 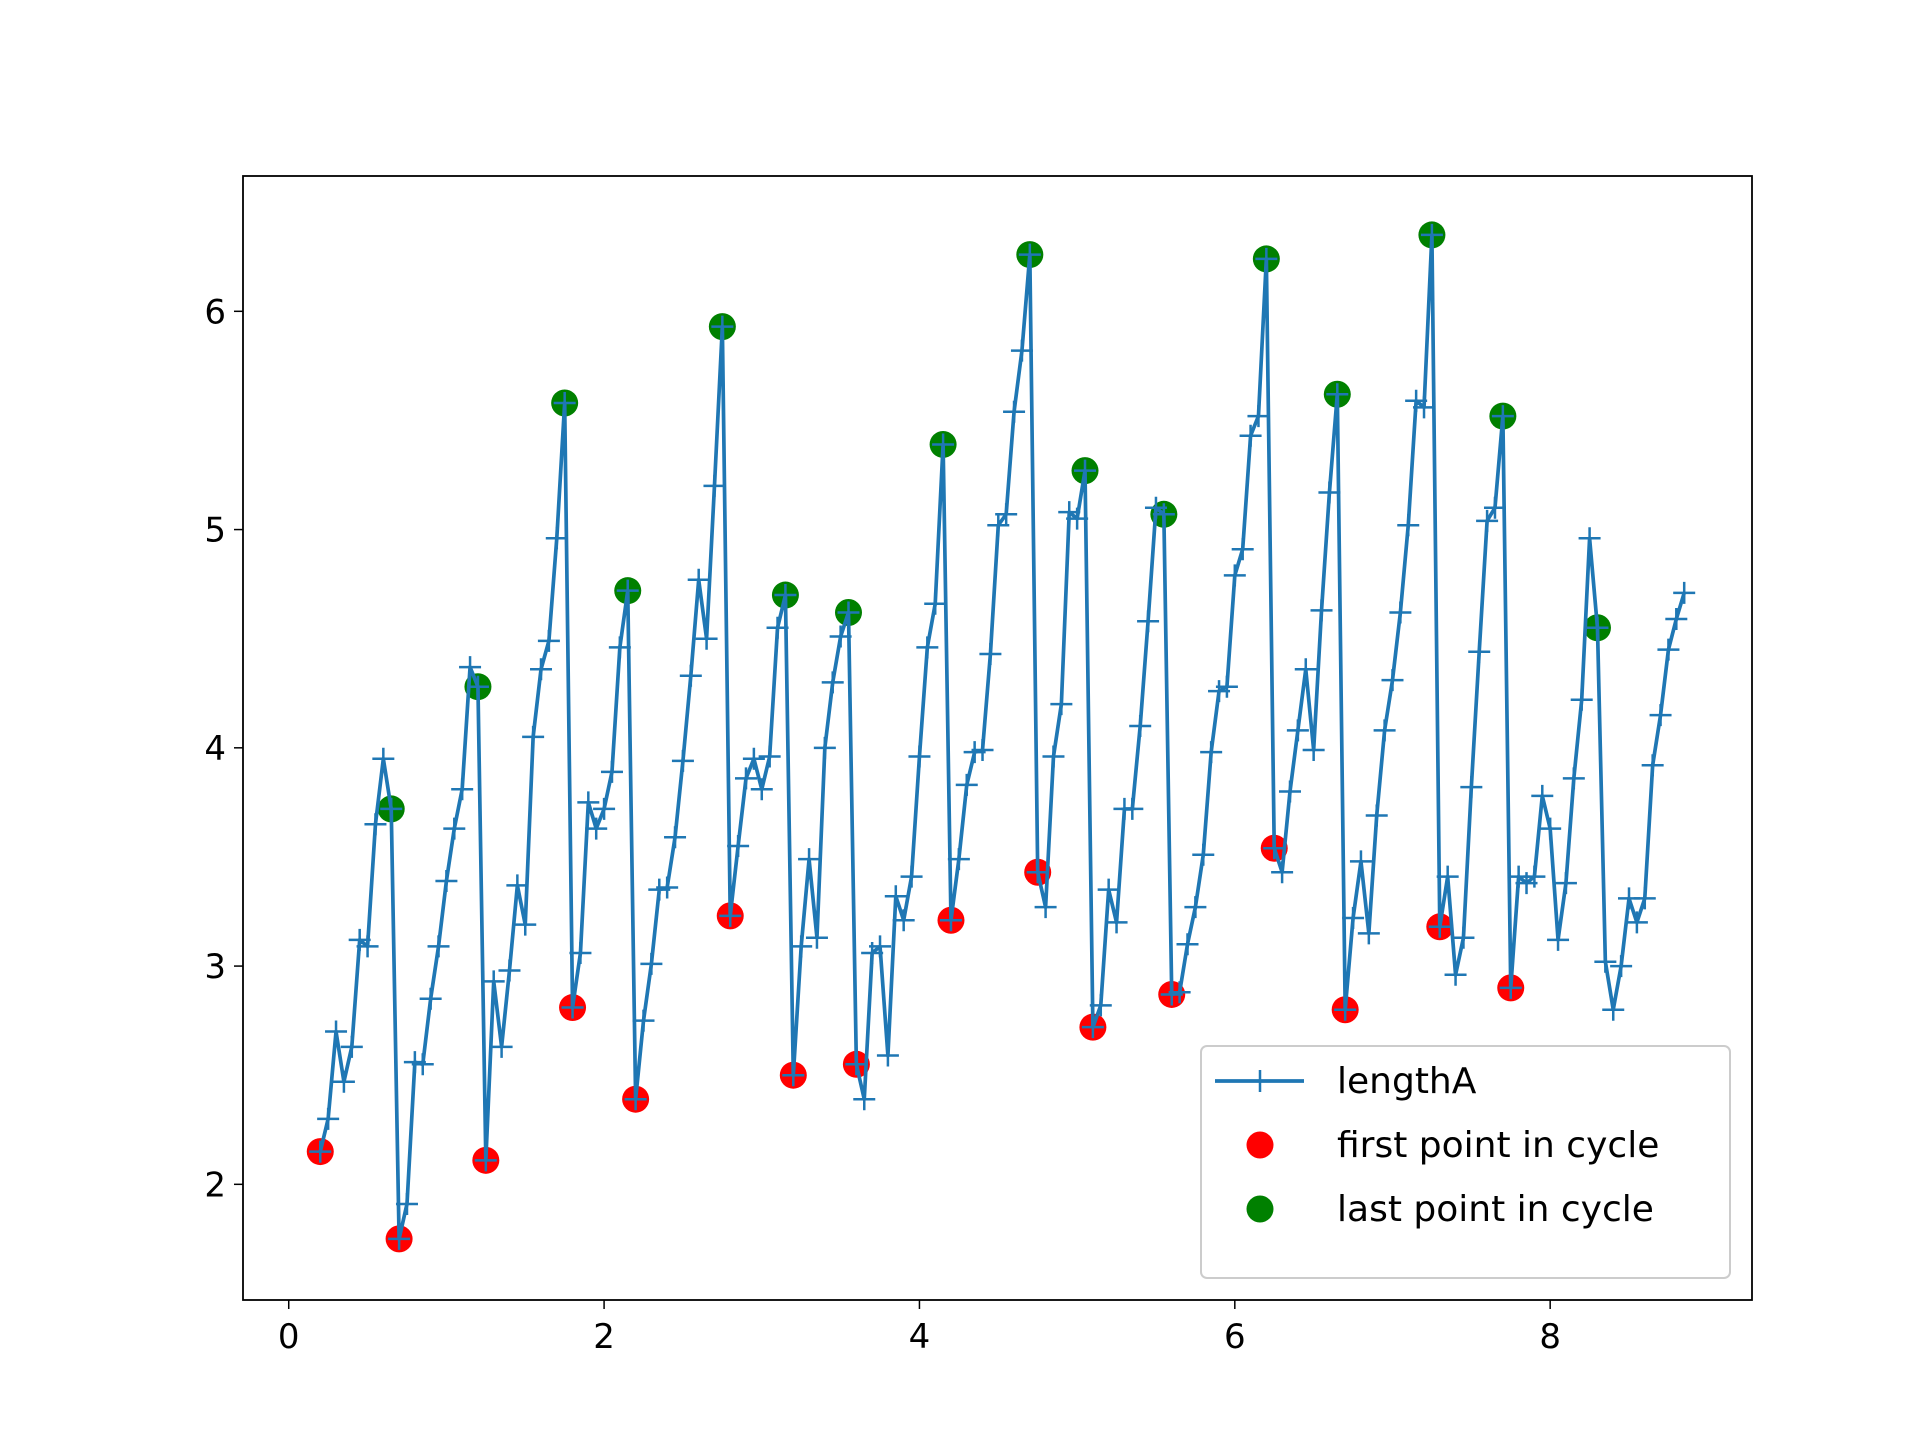 What do you see at coordinates (604, 1337) in the screenshot?
I see `x-tick-label: 2` at bounding box center [604, 1337].